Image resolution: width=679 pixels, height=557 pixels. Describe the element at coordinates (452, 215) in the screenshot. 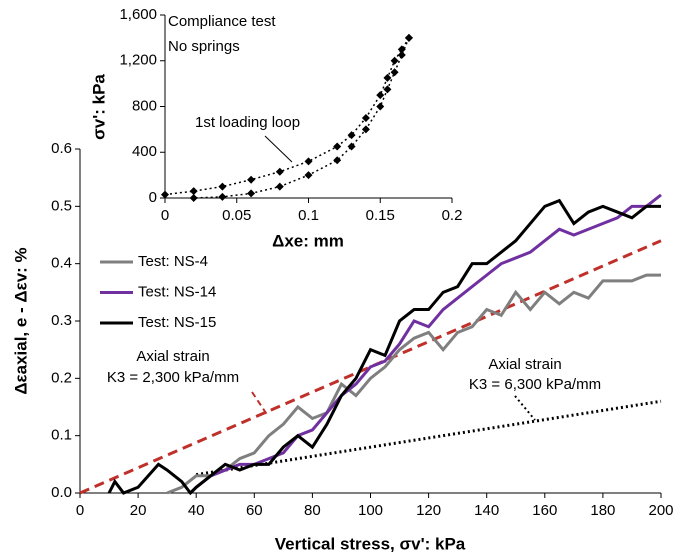

I see `x-tick-label: 0.2` at that location.